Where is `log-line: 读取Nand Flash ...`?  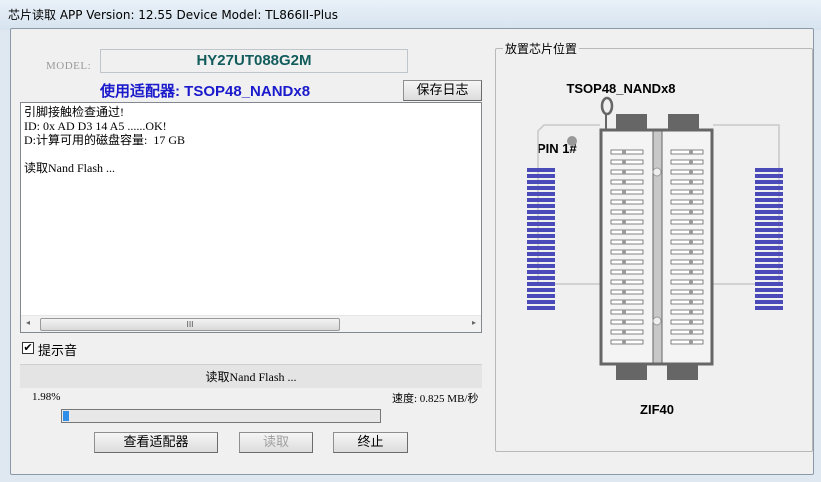 log-line: 读取Nand Flash ... is located at coordinates (69, 168).